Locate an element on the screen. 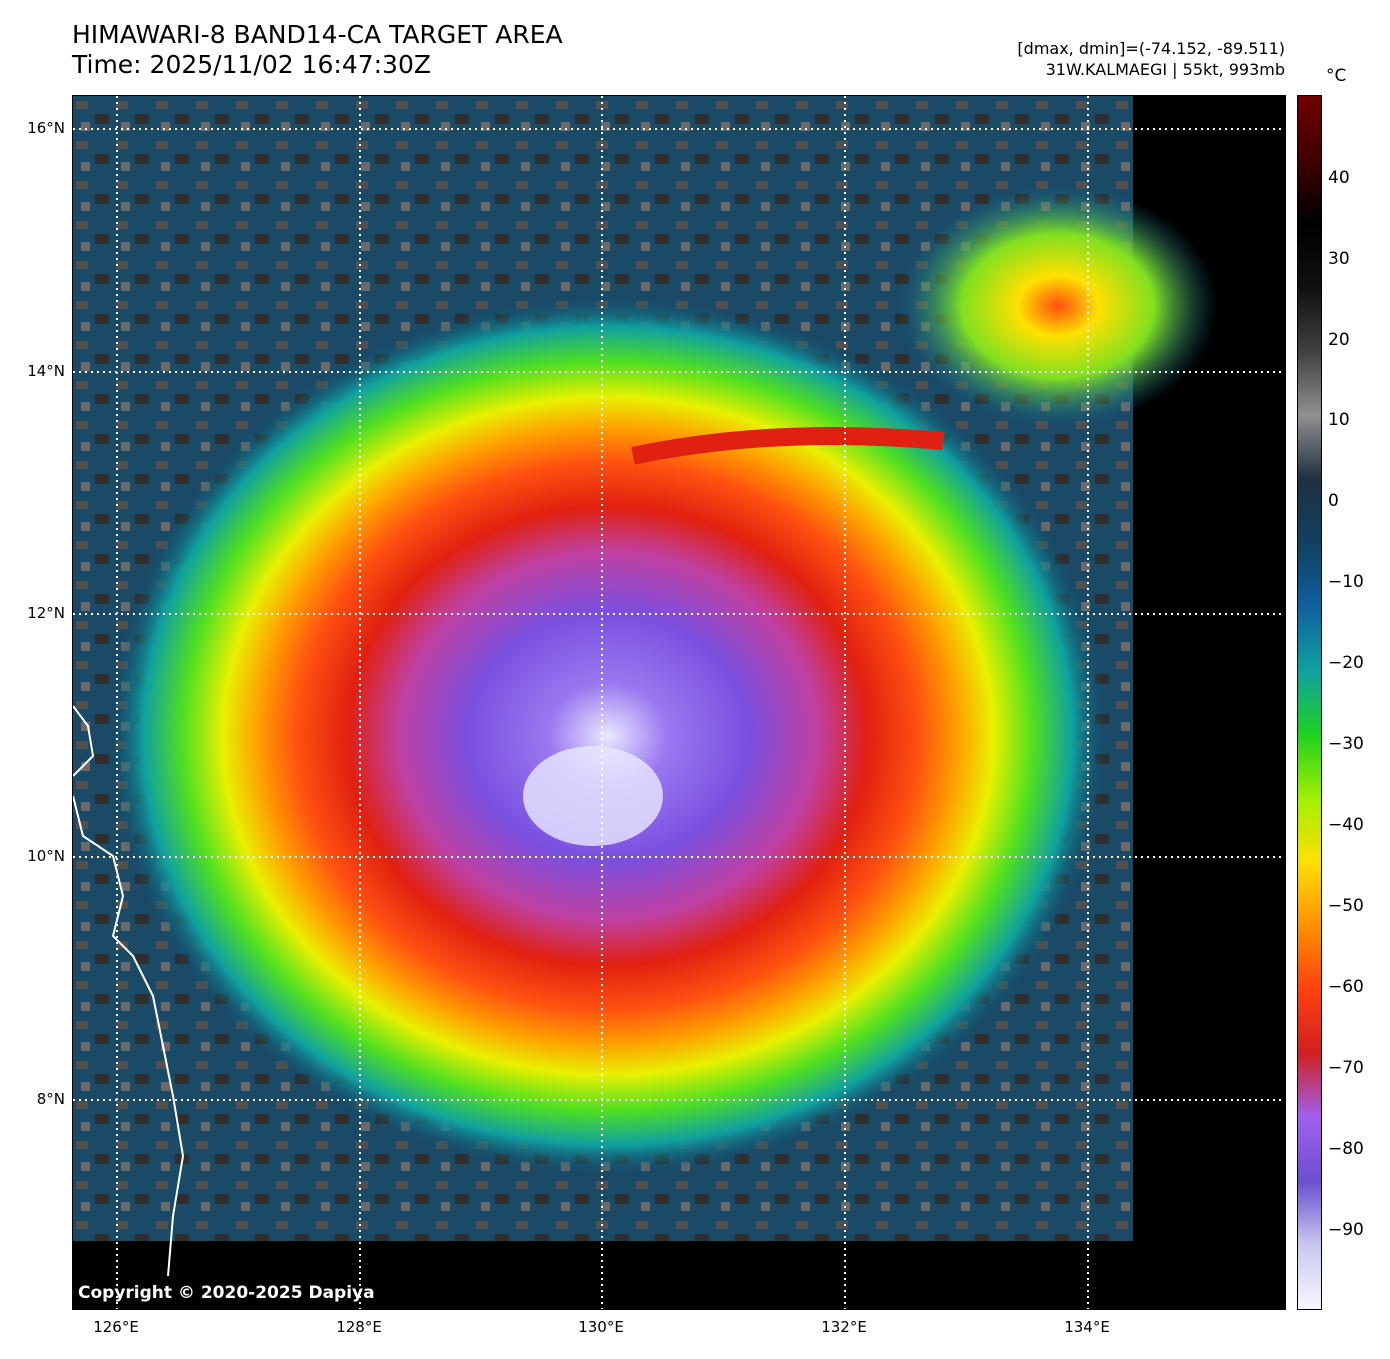 The image size is (1390, 1359). colorbar-tick: 40 is located at coordinates (1339, 178).